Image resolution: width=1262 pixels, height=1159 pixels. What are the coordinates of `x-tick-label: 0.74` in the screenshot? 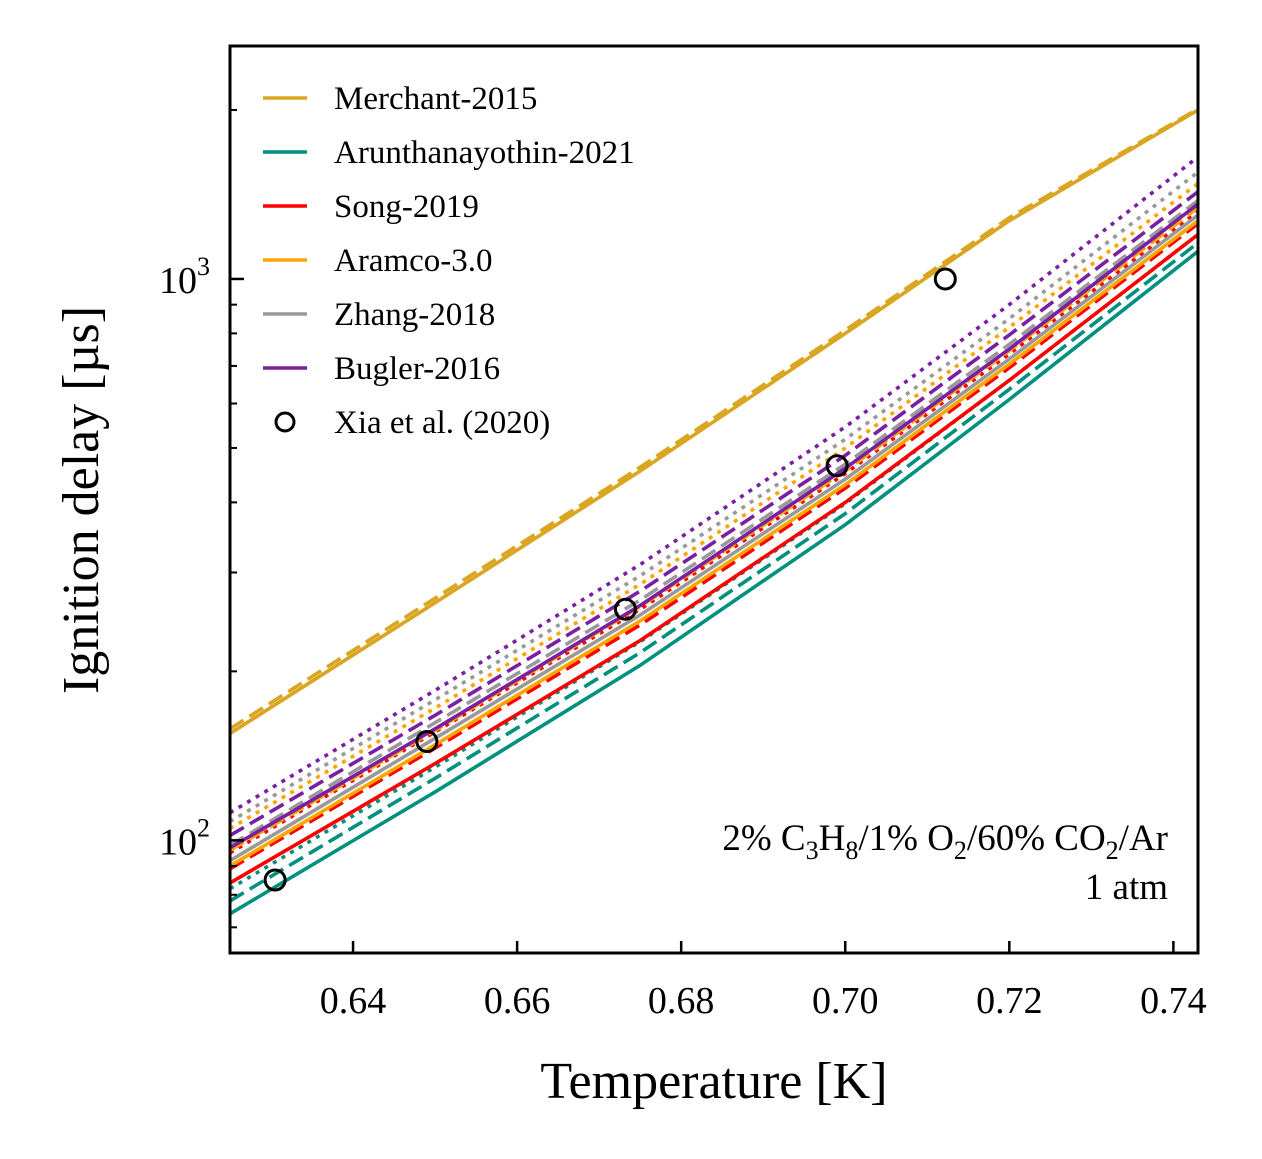 It's located at (1173, 1001).